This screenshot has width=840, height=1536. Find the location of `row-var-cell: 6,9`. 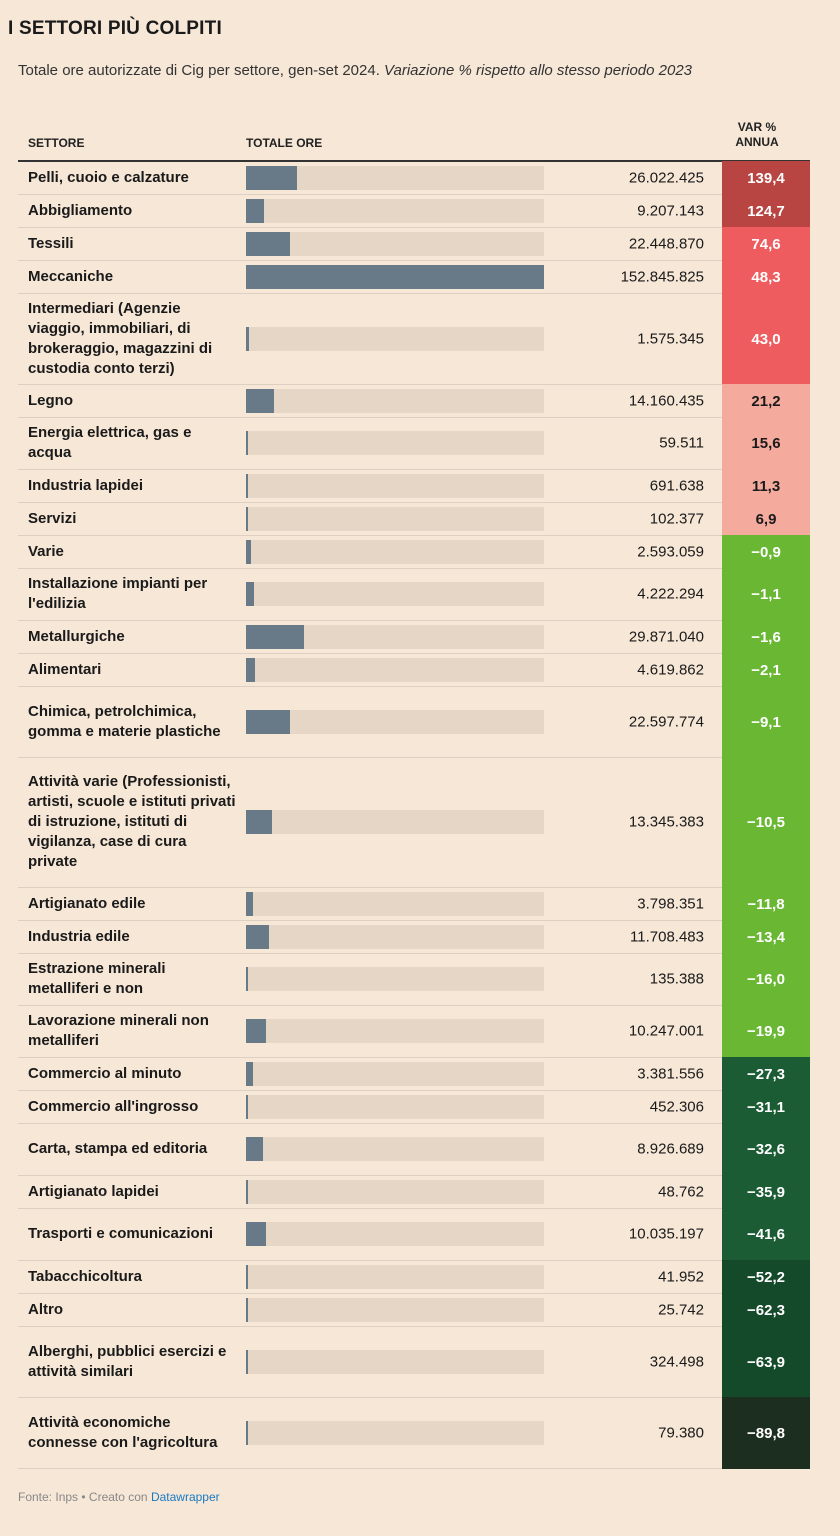

row-var-cell: 6,9 is located at coordinates (766, 519).